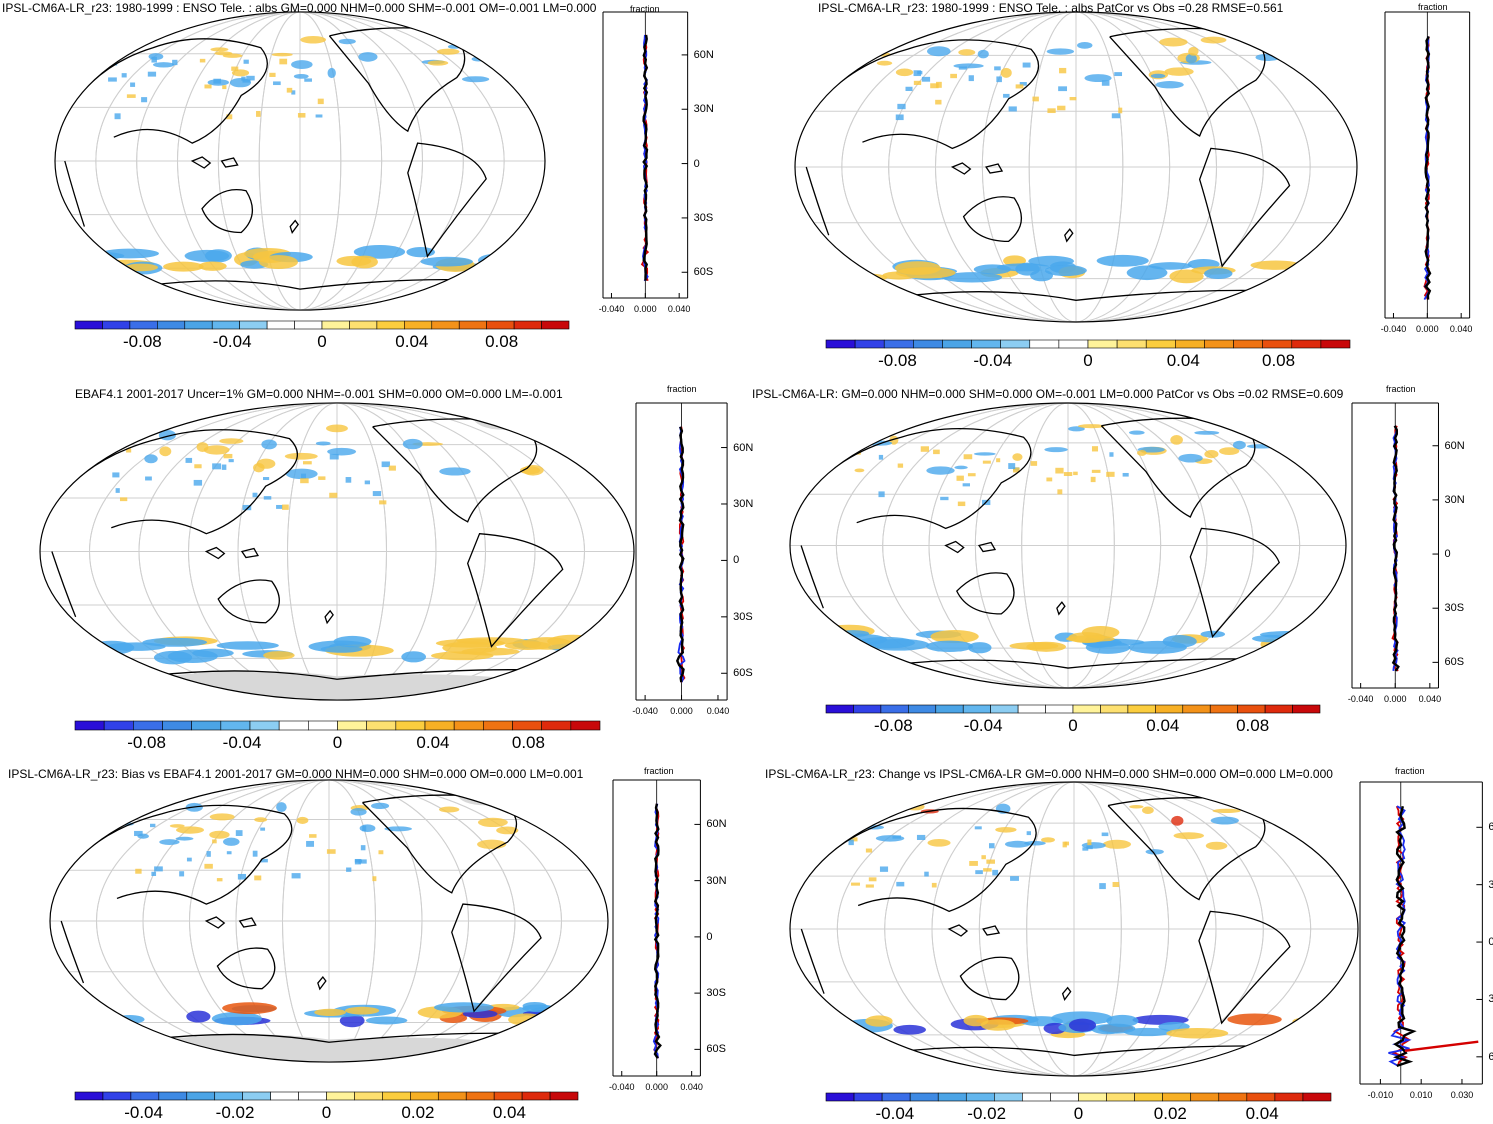  I want to click on lon-gridline, so click(1068, 545).